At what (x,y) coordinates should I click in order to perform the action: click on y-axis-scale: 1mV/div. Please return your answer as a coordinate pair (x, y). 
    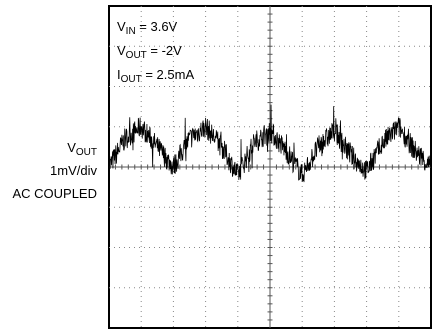
    Looking at the image, I should click on (73, 170).